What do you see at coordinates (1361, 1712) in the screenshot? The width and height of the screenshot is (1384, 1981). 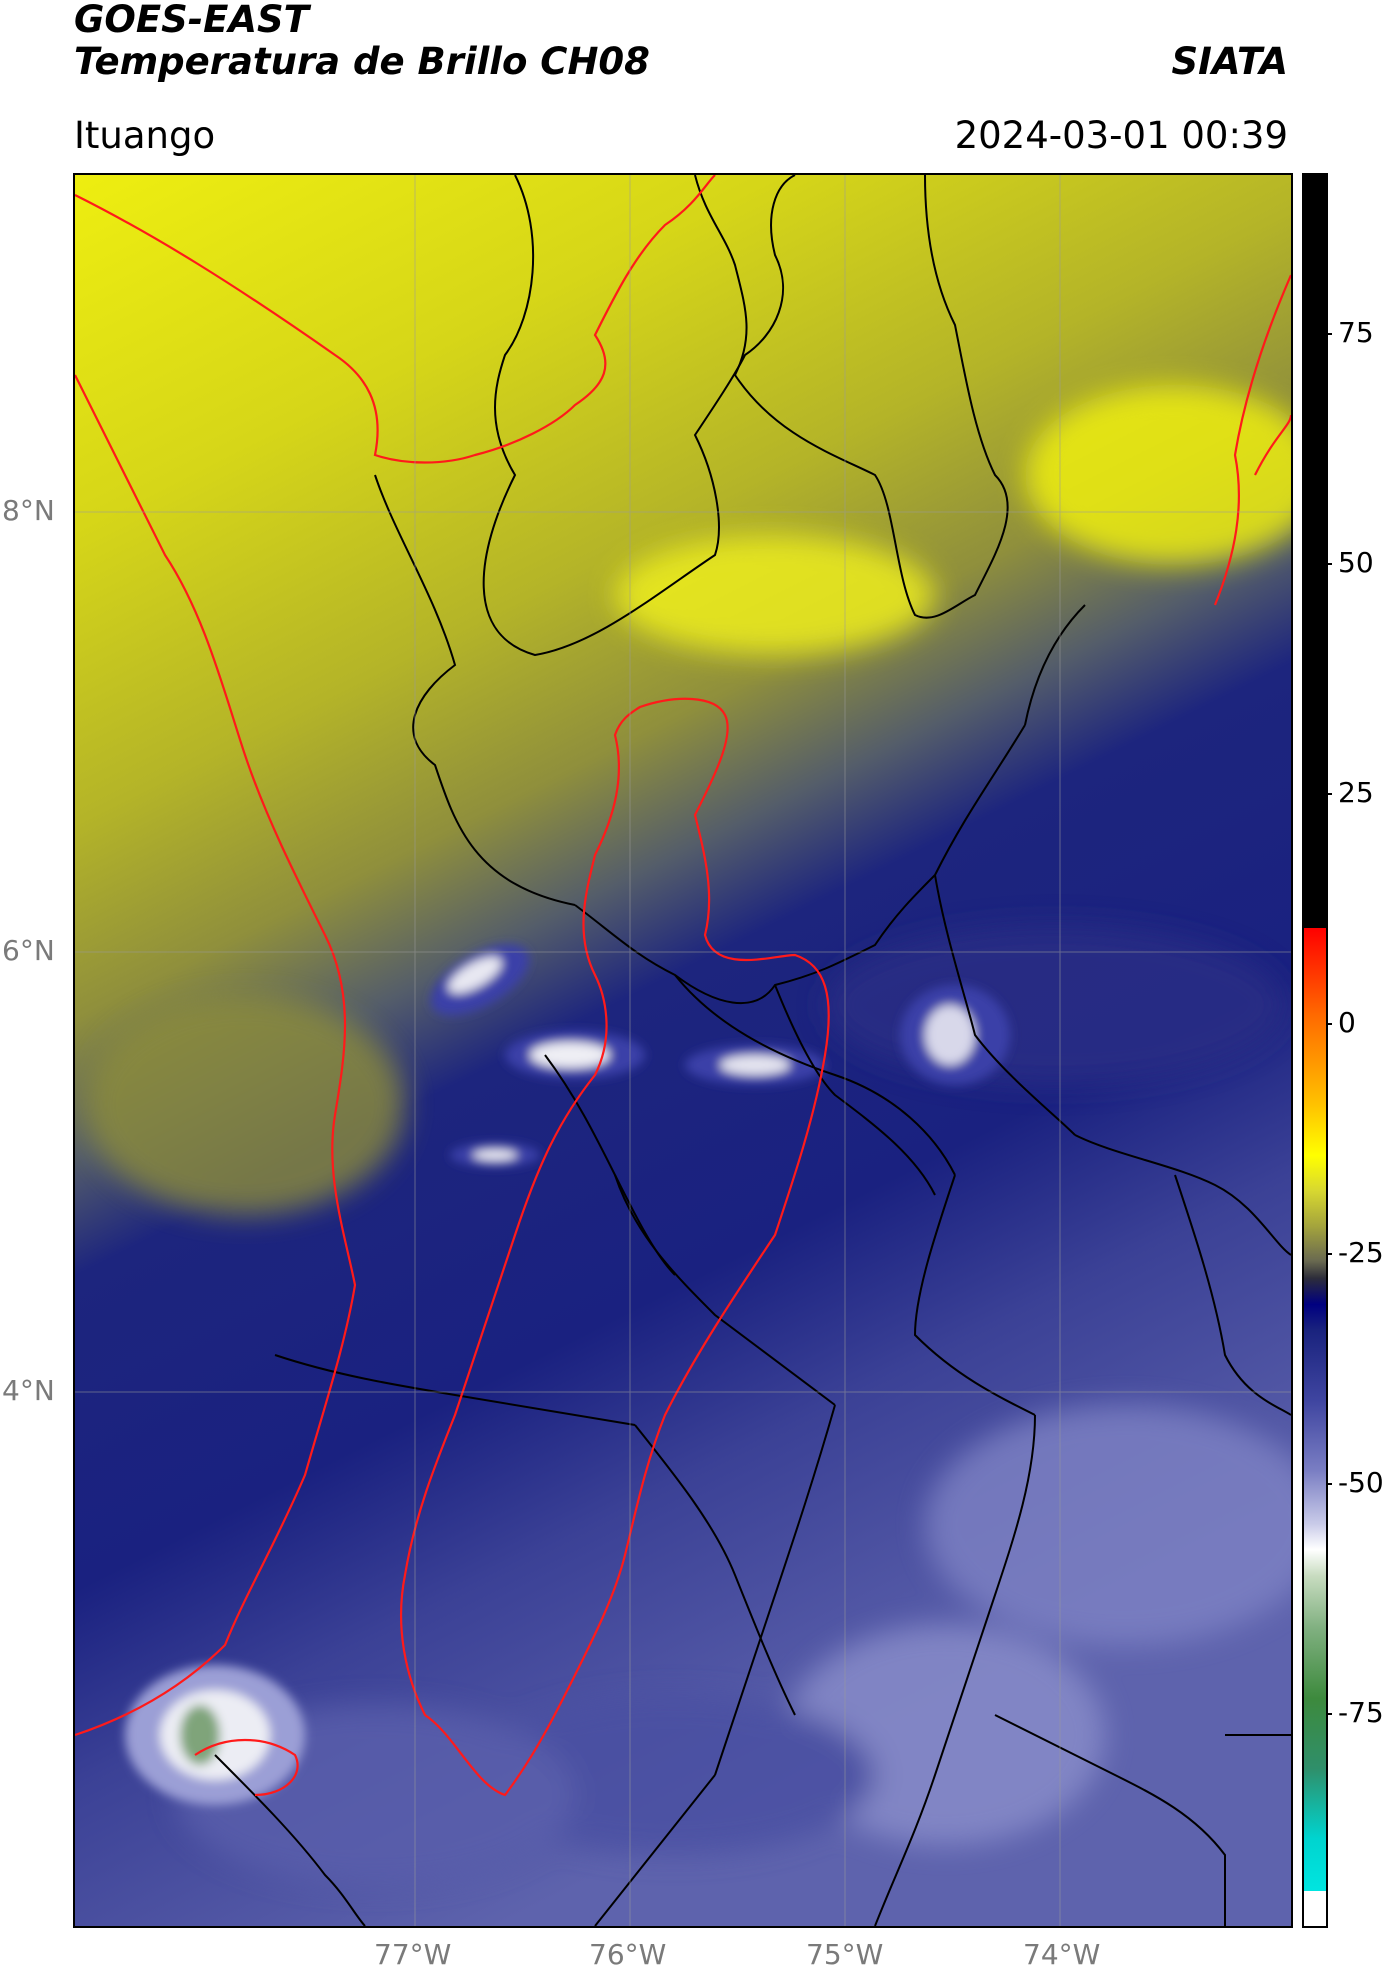 I see `colorbar-label: -75` at bounding box center [1361, 1712].